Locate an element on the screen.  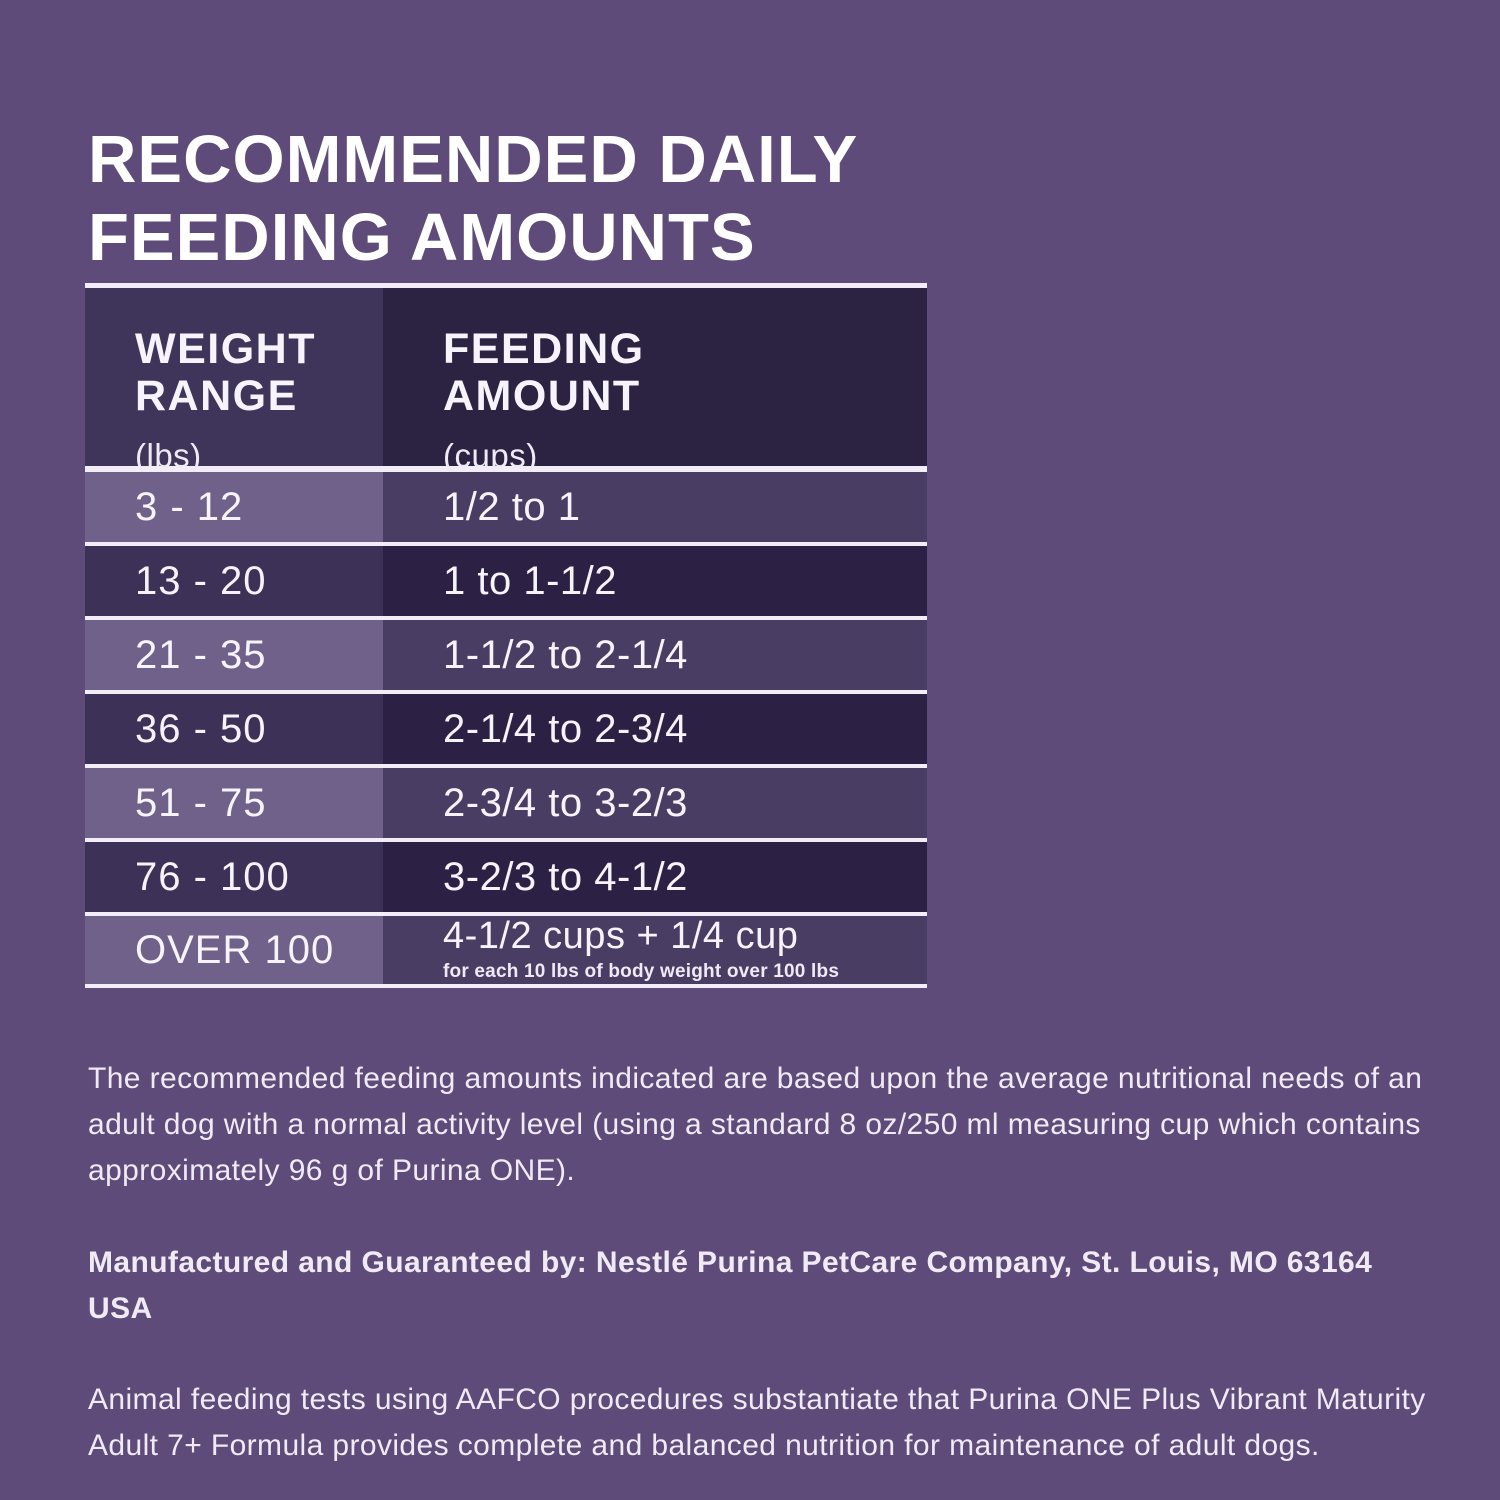
table-row: 76 - 100 3-2/3 to 4-1/2 is located at coordinates (506, 877).